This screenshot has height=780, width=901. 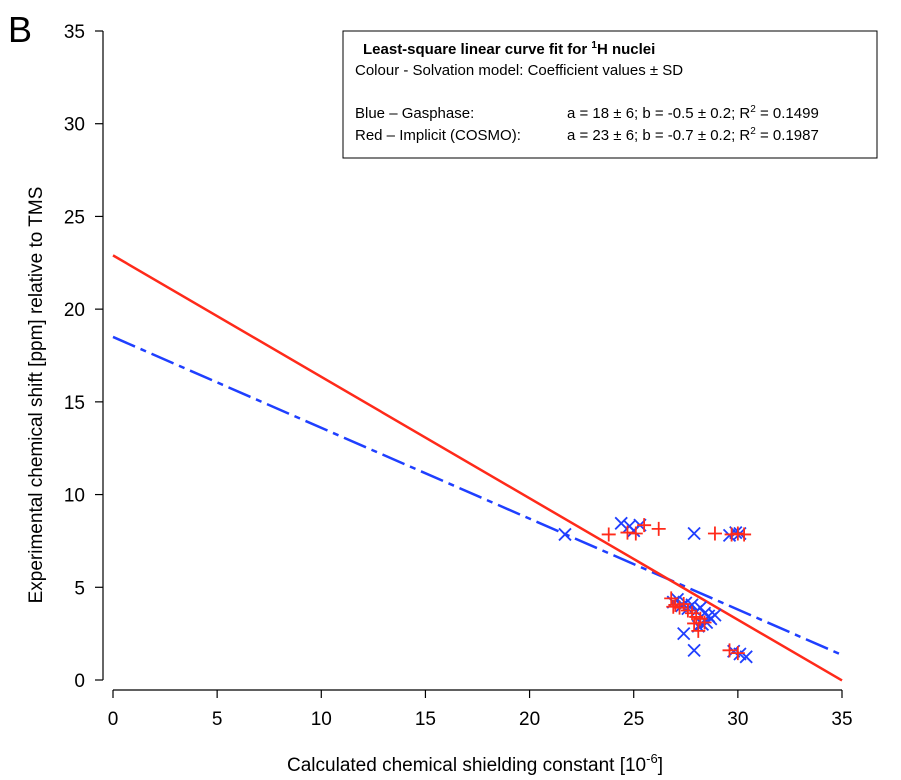 I want to click on legend-entry-blue-stats-superscript: 2, so click(x=753, y=109).